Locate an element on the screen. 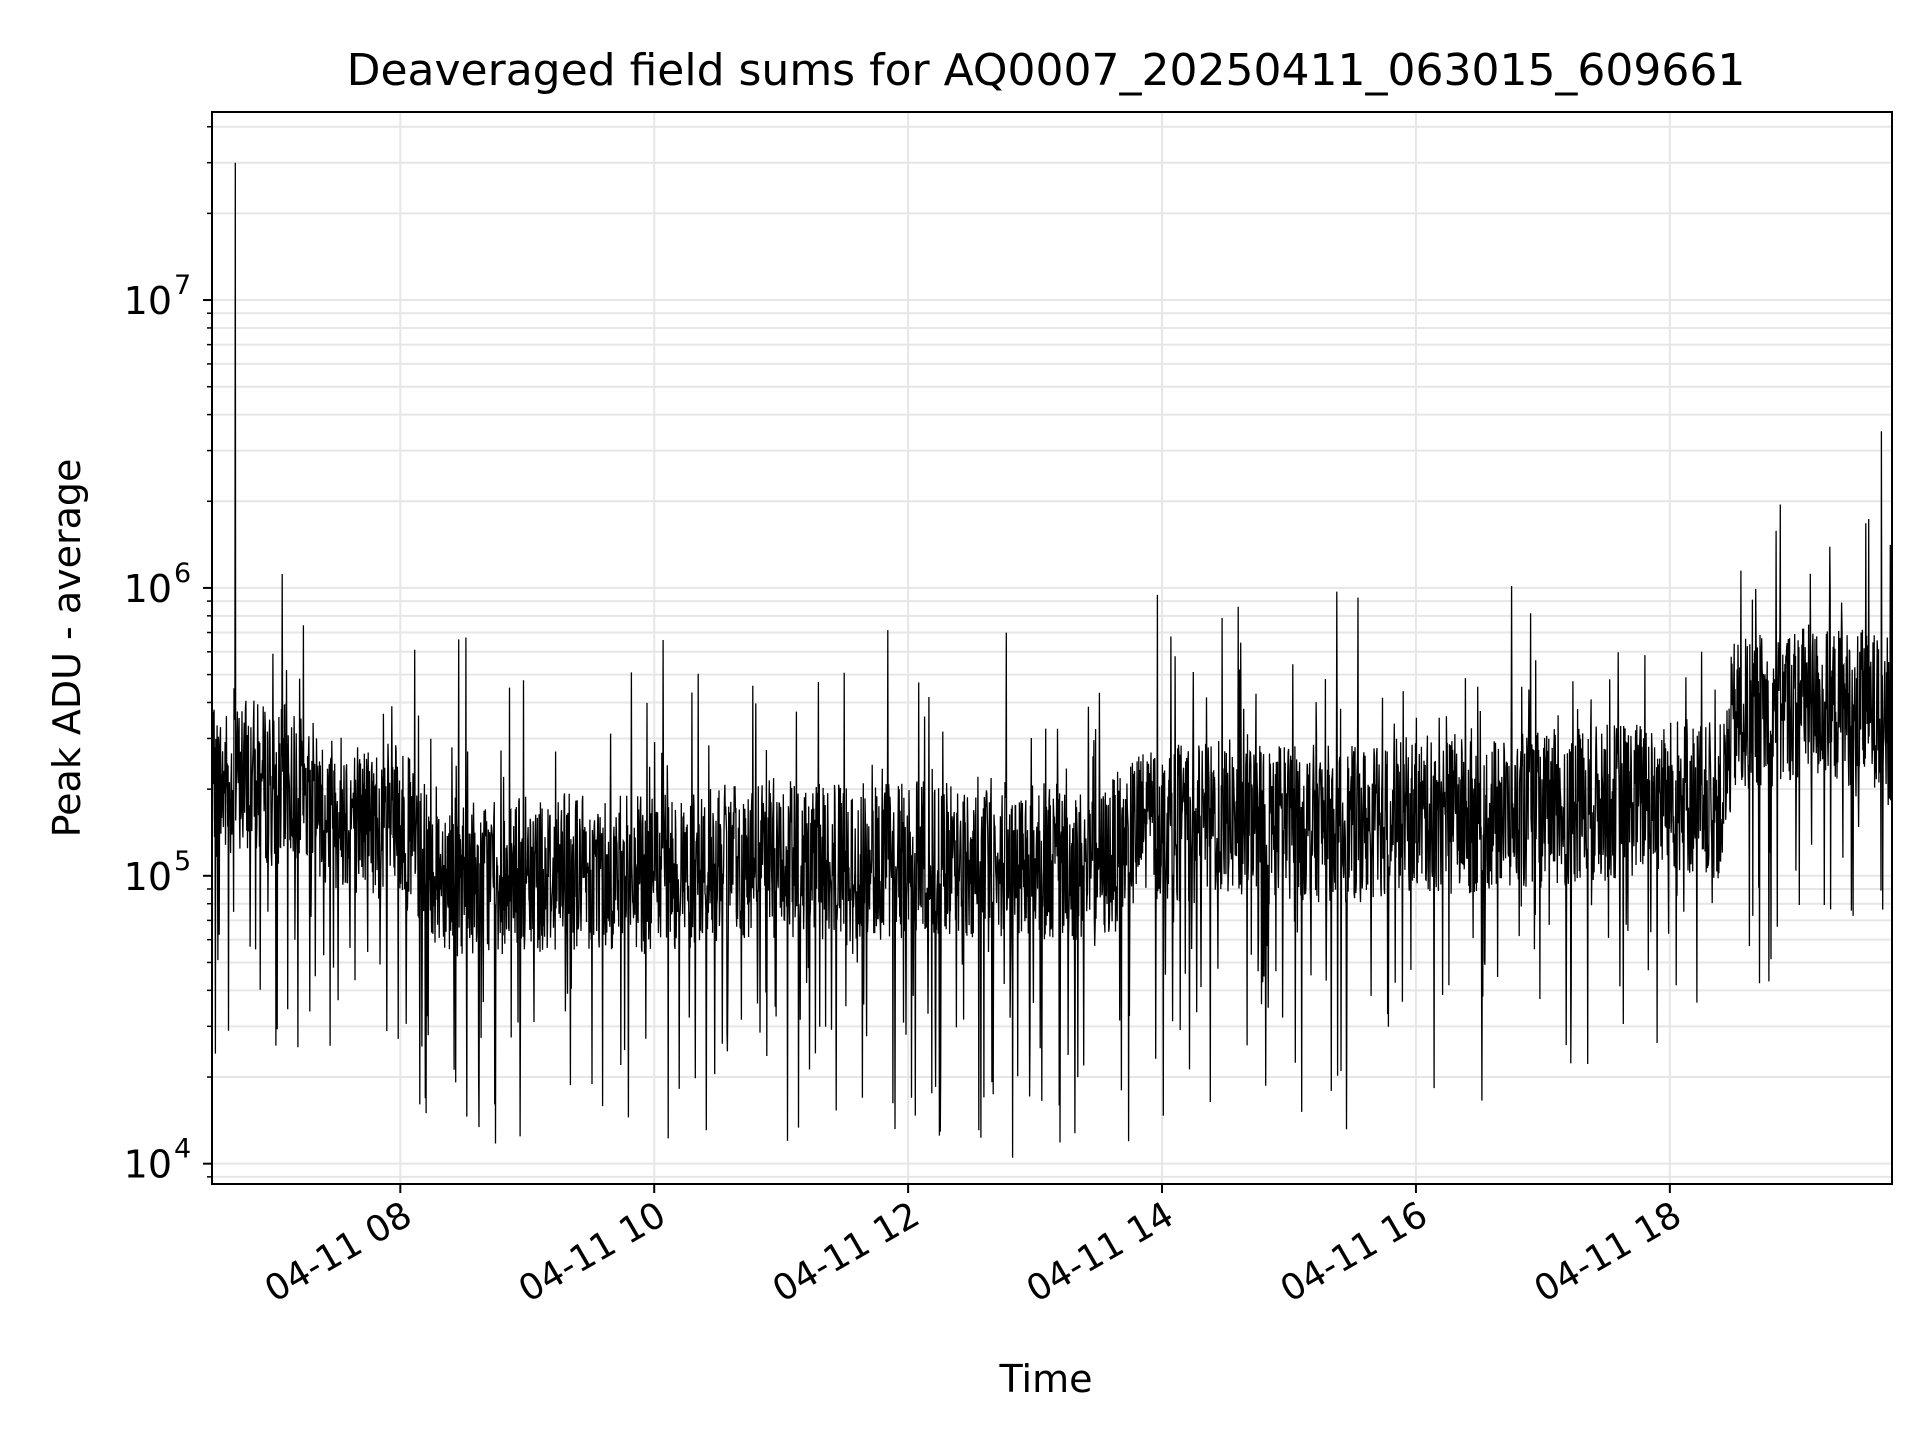  y-tick-exponent: 5 is located at coordinates (182, 861).